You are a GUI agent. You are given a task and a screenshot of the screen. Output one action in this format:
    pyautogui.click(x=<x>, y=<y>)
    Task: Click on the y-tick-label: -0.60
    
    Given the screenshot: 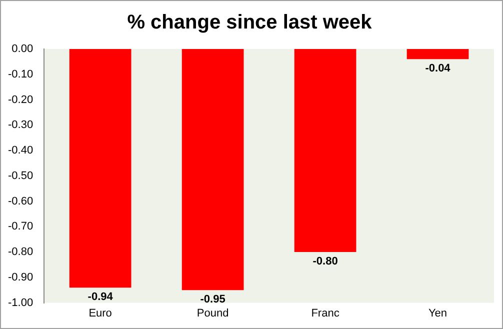 What is the action you would take?
    pyautogui.click(x=21, y=201)
    